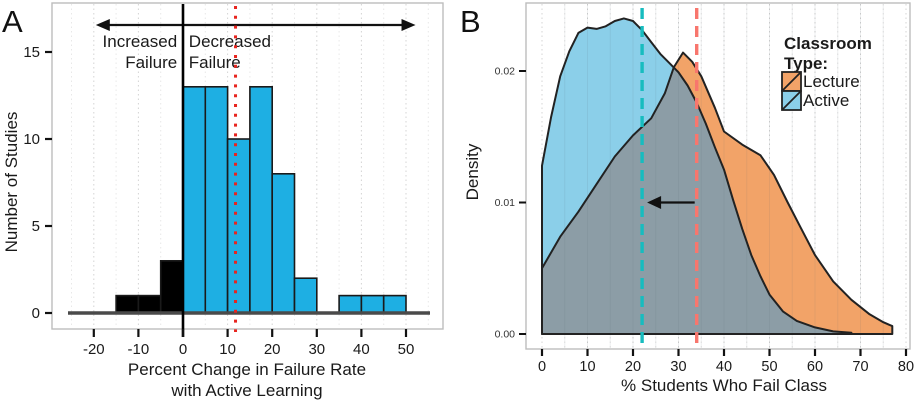 The height and width of the screenshot is (406, 916). I want to click on x-tick-label: 80, so click(906, 367).